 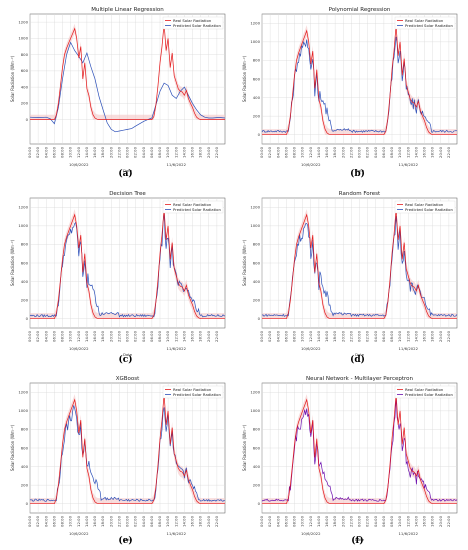 What do you see at coordinates (360, 194) in the screenshot?
I see `panel-title: Random Forest` at bounding box center [360, 194].